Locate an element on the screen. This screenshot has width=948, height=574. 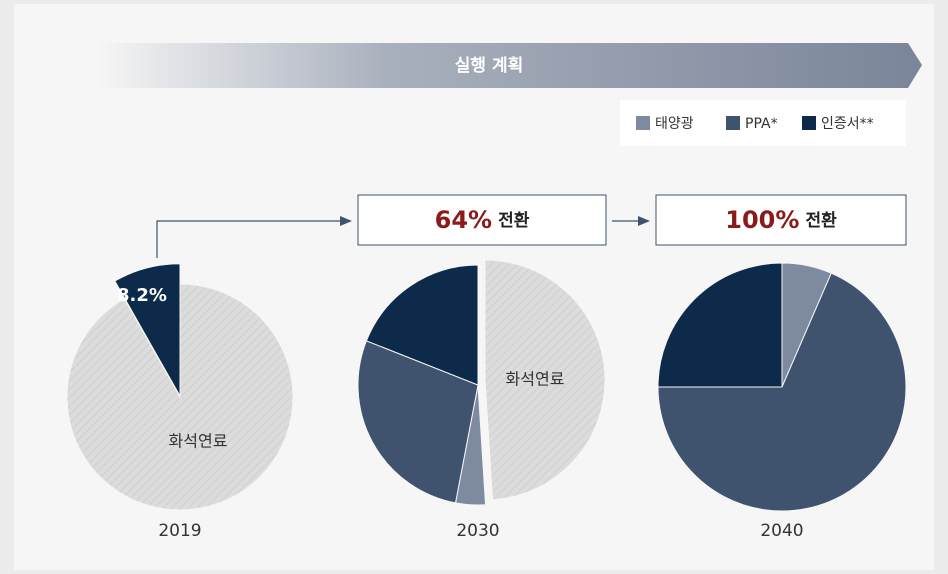
legend-label: 태양광 is located at coordinates (674, 124).